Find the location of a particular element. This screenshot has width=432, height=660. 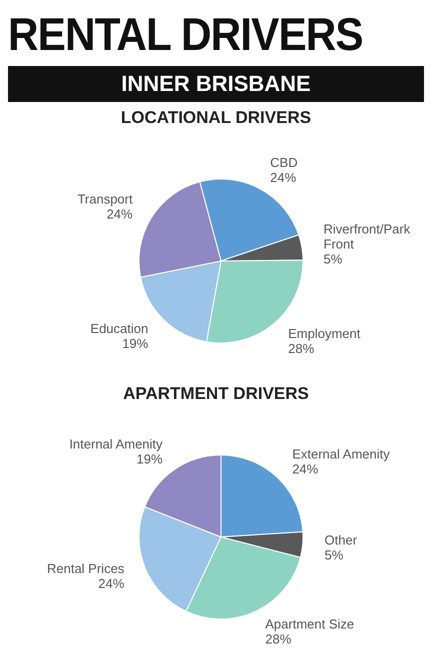

slice-label: Other is located at coordinates (341, 540).